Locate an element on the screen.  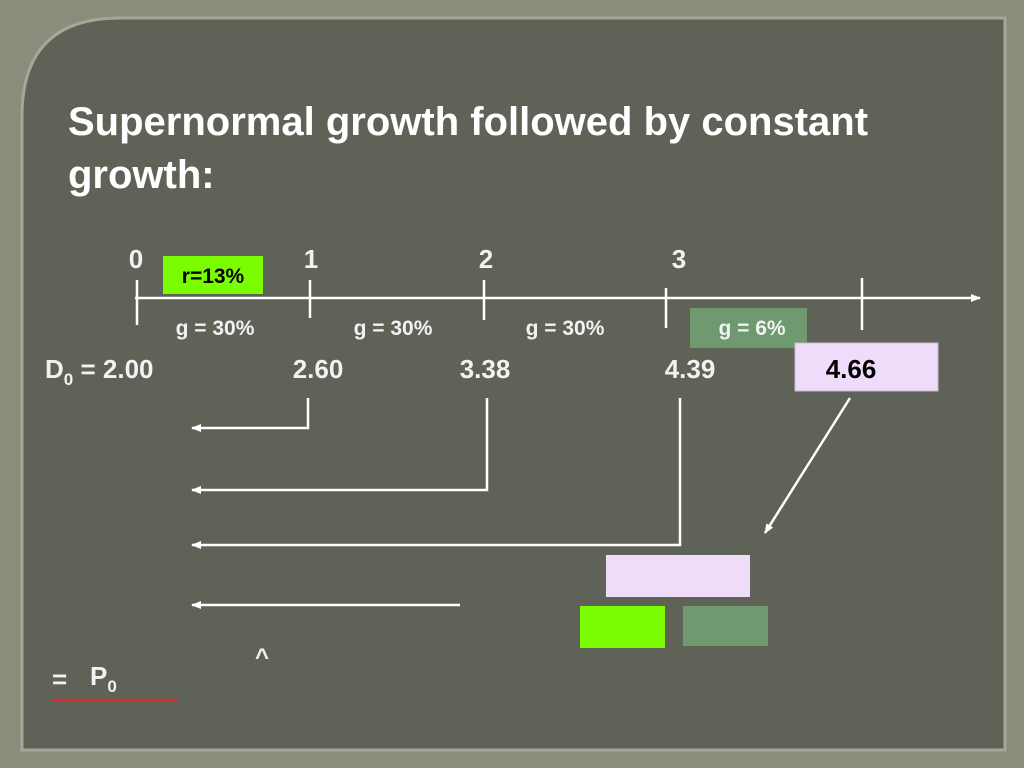
rate-box is located at coordinates (213, 275).